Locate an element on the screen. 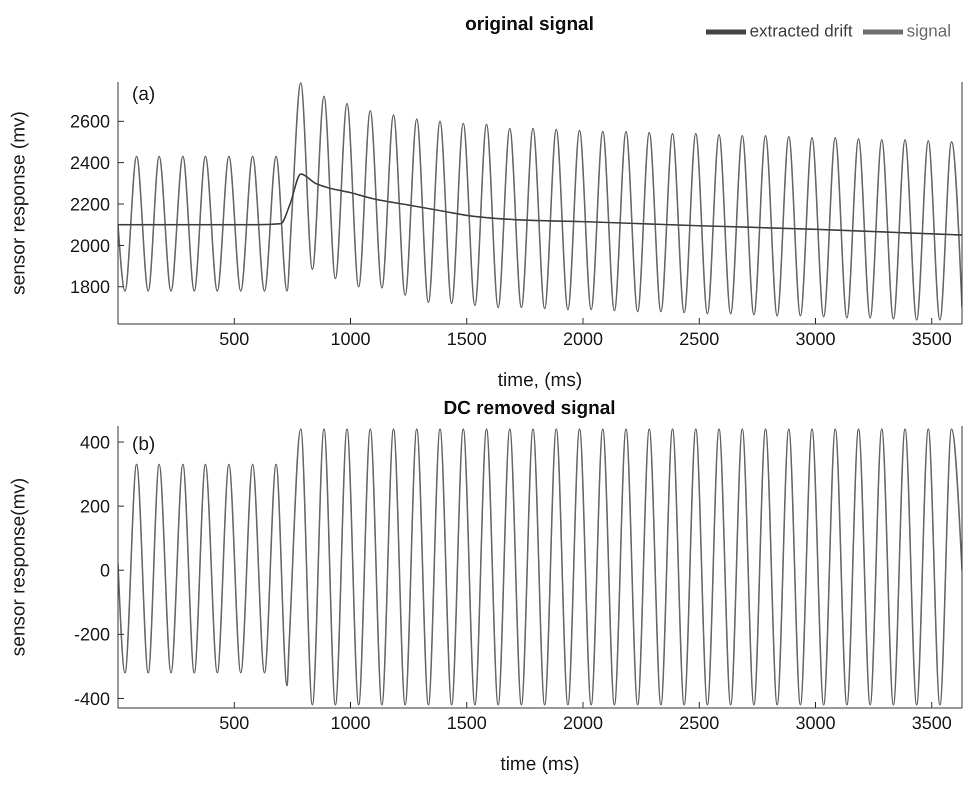 The width and height of the screenshot is (979, 796). y-tick-label: 2400 is located at coordinates (90, 163).